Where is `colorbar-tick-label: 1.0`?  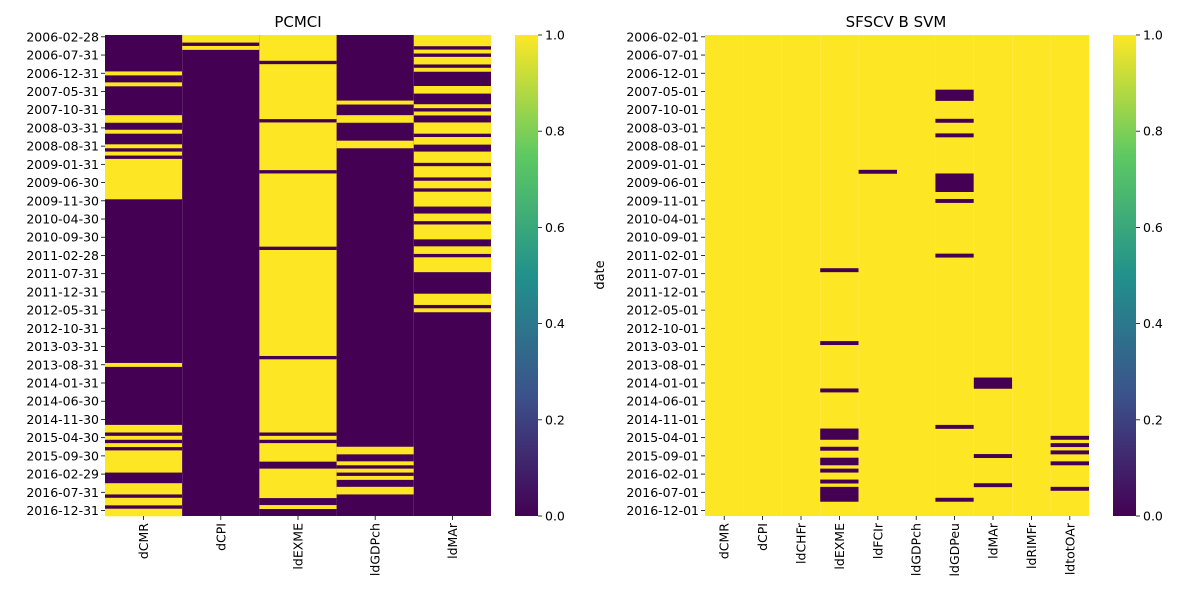
colorbar-tick-label: 1.0 is located at coordinates (1153, 35).